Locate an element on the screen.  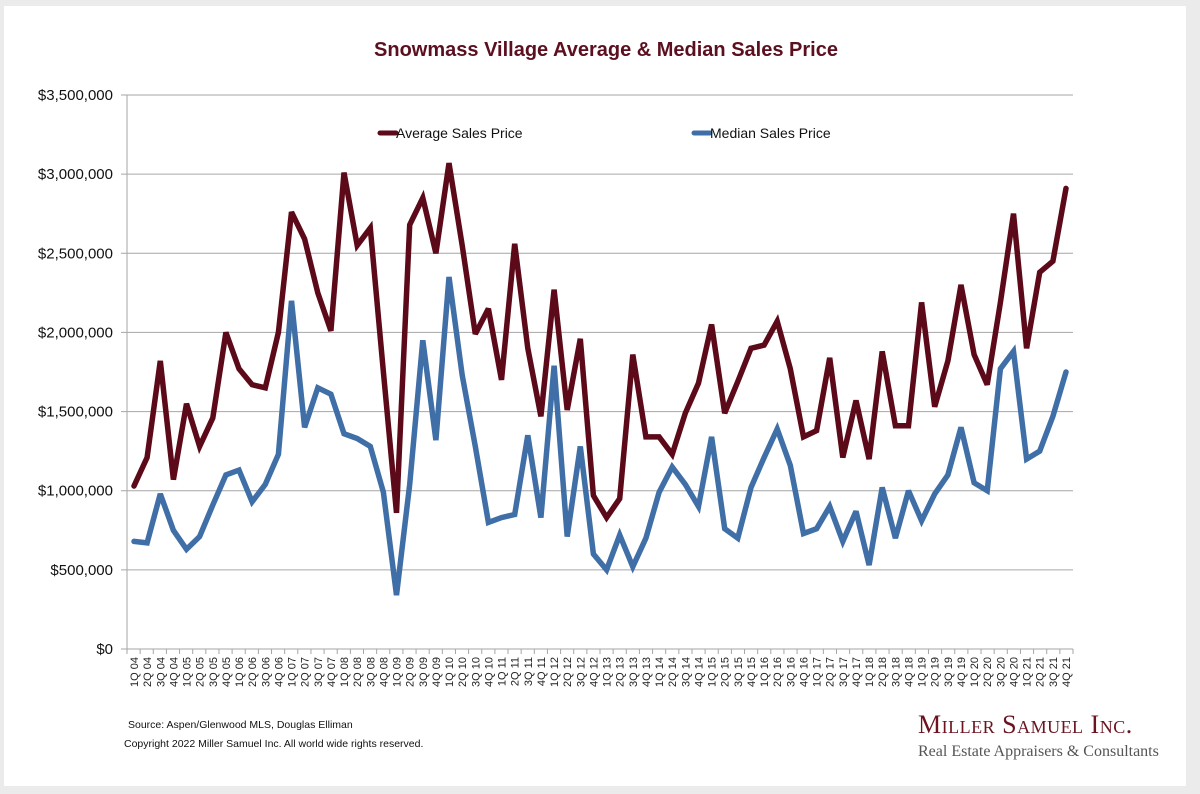
x-tick-label: 3Q 05 is located at coordinates (214, 672).